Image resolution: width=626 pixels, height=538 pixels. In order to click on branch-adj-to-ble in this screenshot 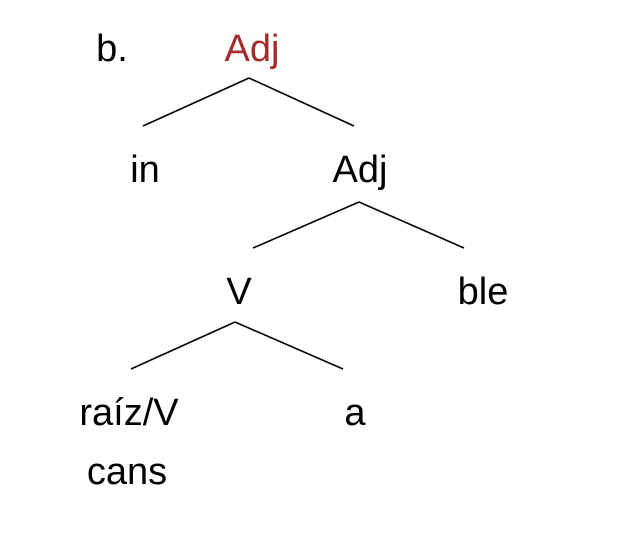, I will do `click(411, 225)`.